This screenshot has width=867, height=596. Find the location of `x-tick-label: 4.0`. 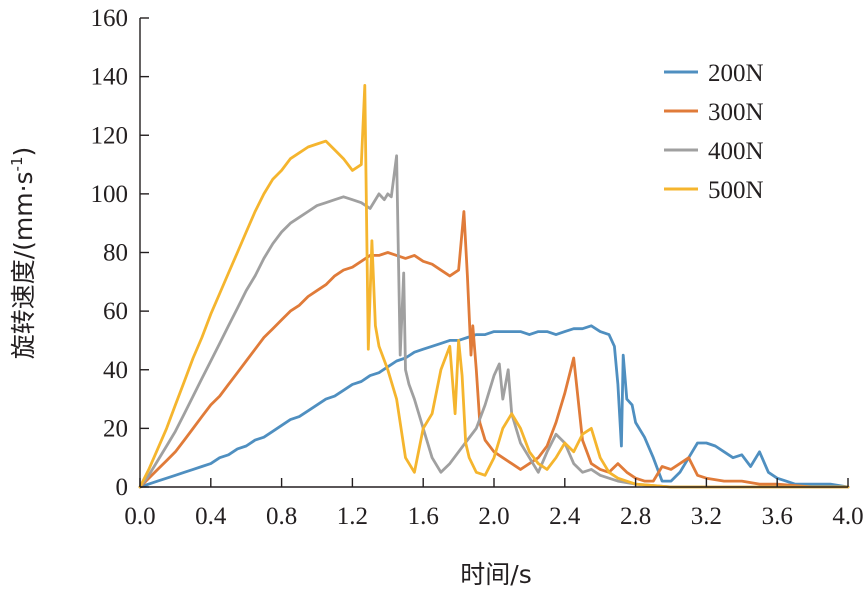

x-tick-label: 4.0 is located at coordinates (847, 516).